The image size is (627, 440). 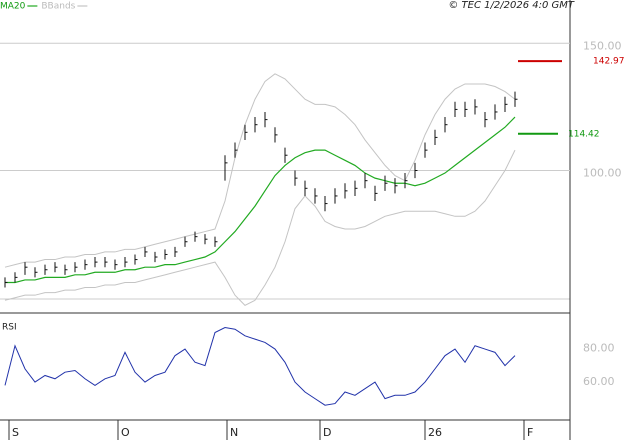 What do you see at coordinates (234, 432) in the screenshot?
I see `x-tick-label: N` at bounding box center [234, 432].